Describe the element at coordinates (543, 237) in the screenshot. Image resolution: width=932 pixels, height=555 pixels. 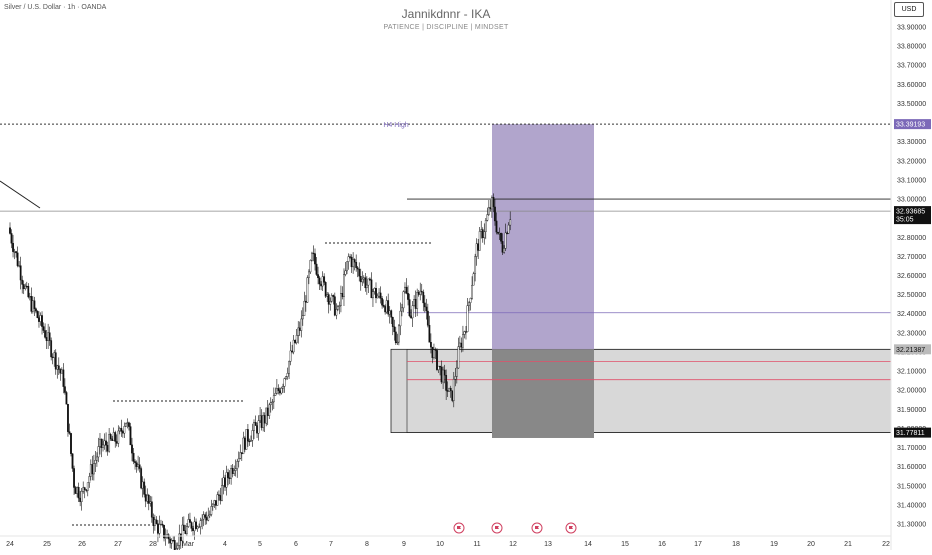
I see `target-zone` at that location.